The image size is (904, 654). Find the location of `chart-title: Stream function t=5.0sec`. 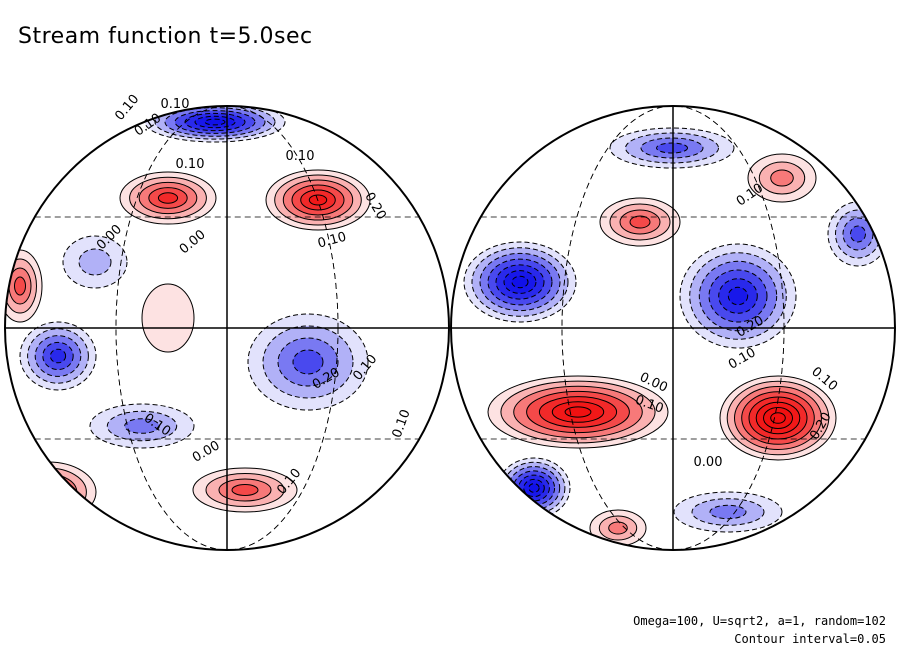

chart-title: Stream function t=5.0sec is located at coordinates (165, 36).